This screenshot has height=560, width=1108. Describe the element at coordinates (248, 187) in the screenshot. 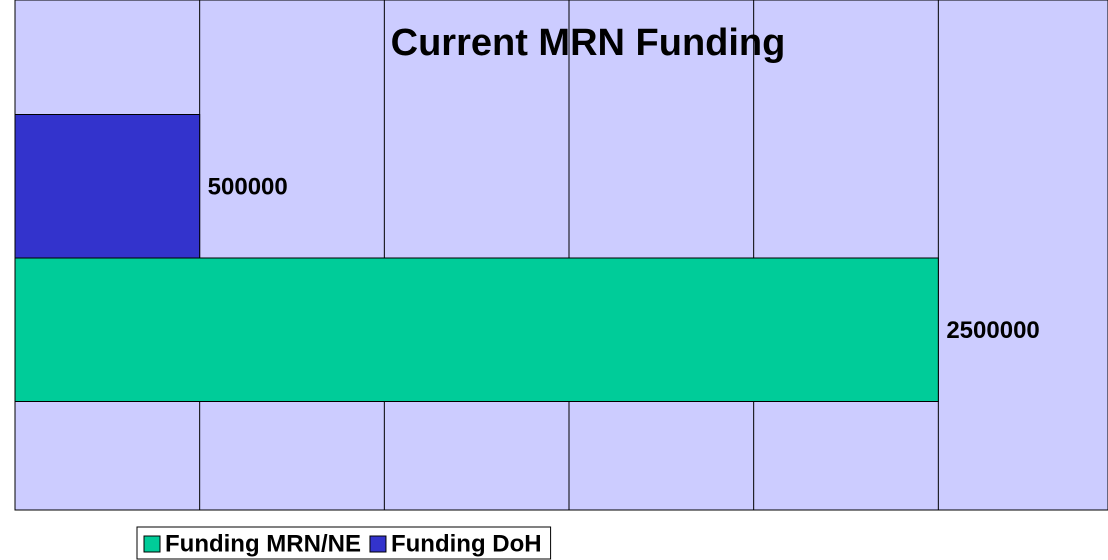

I see `data-label: 500000` at that location.